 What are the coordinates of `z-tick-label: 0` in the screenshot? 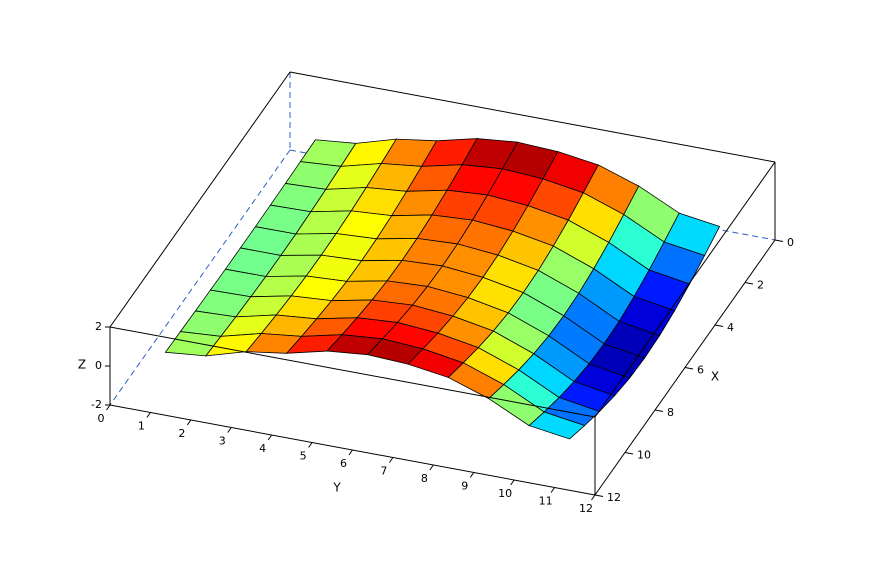 It's located at (98, 365).